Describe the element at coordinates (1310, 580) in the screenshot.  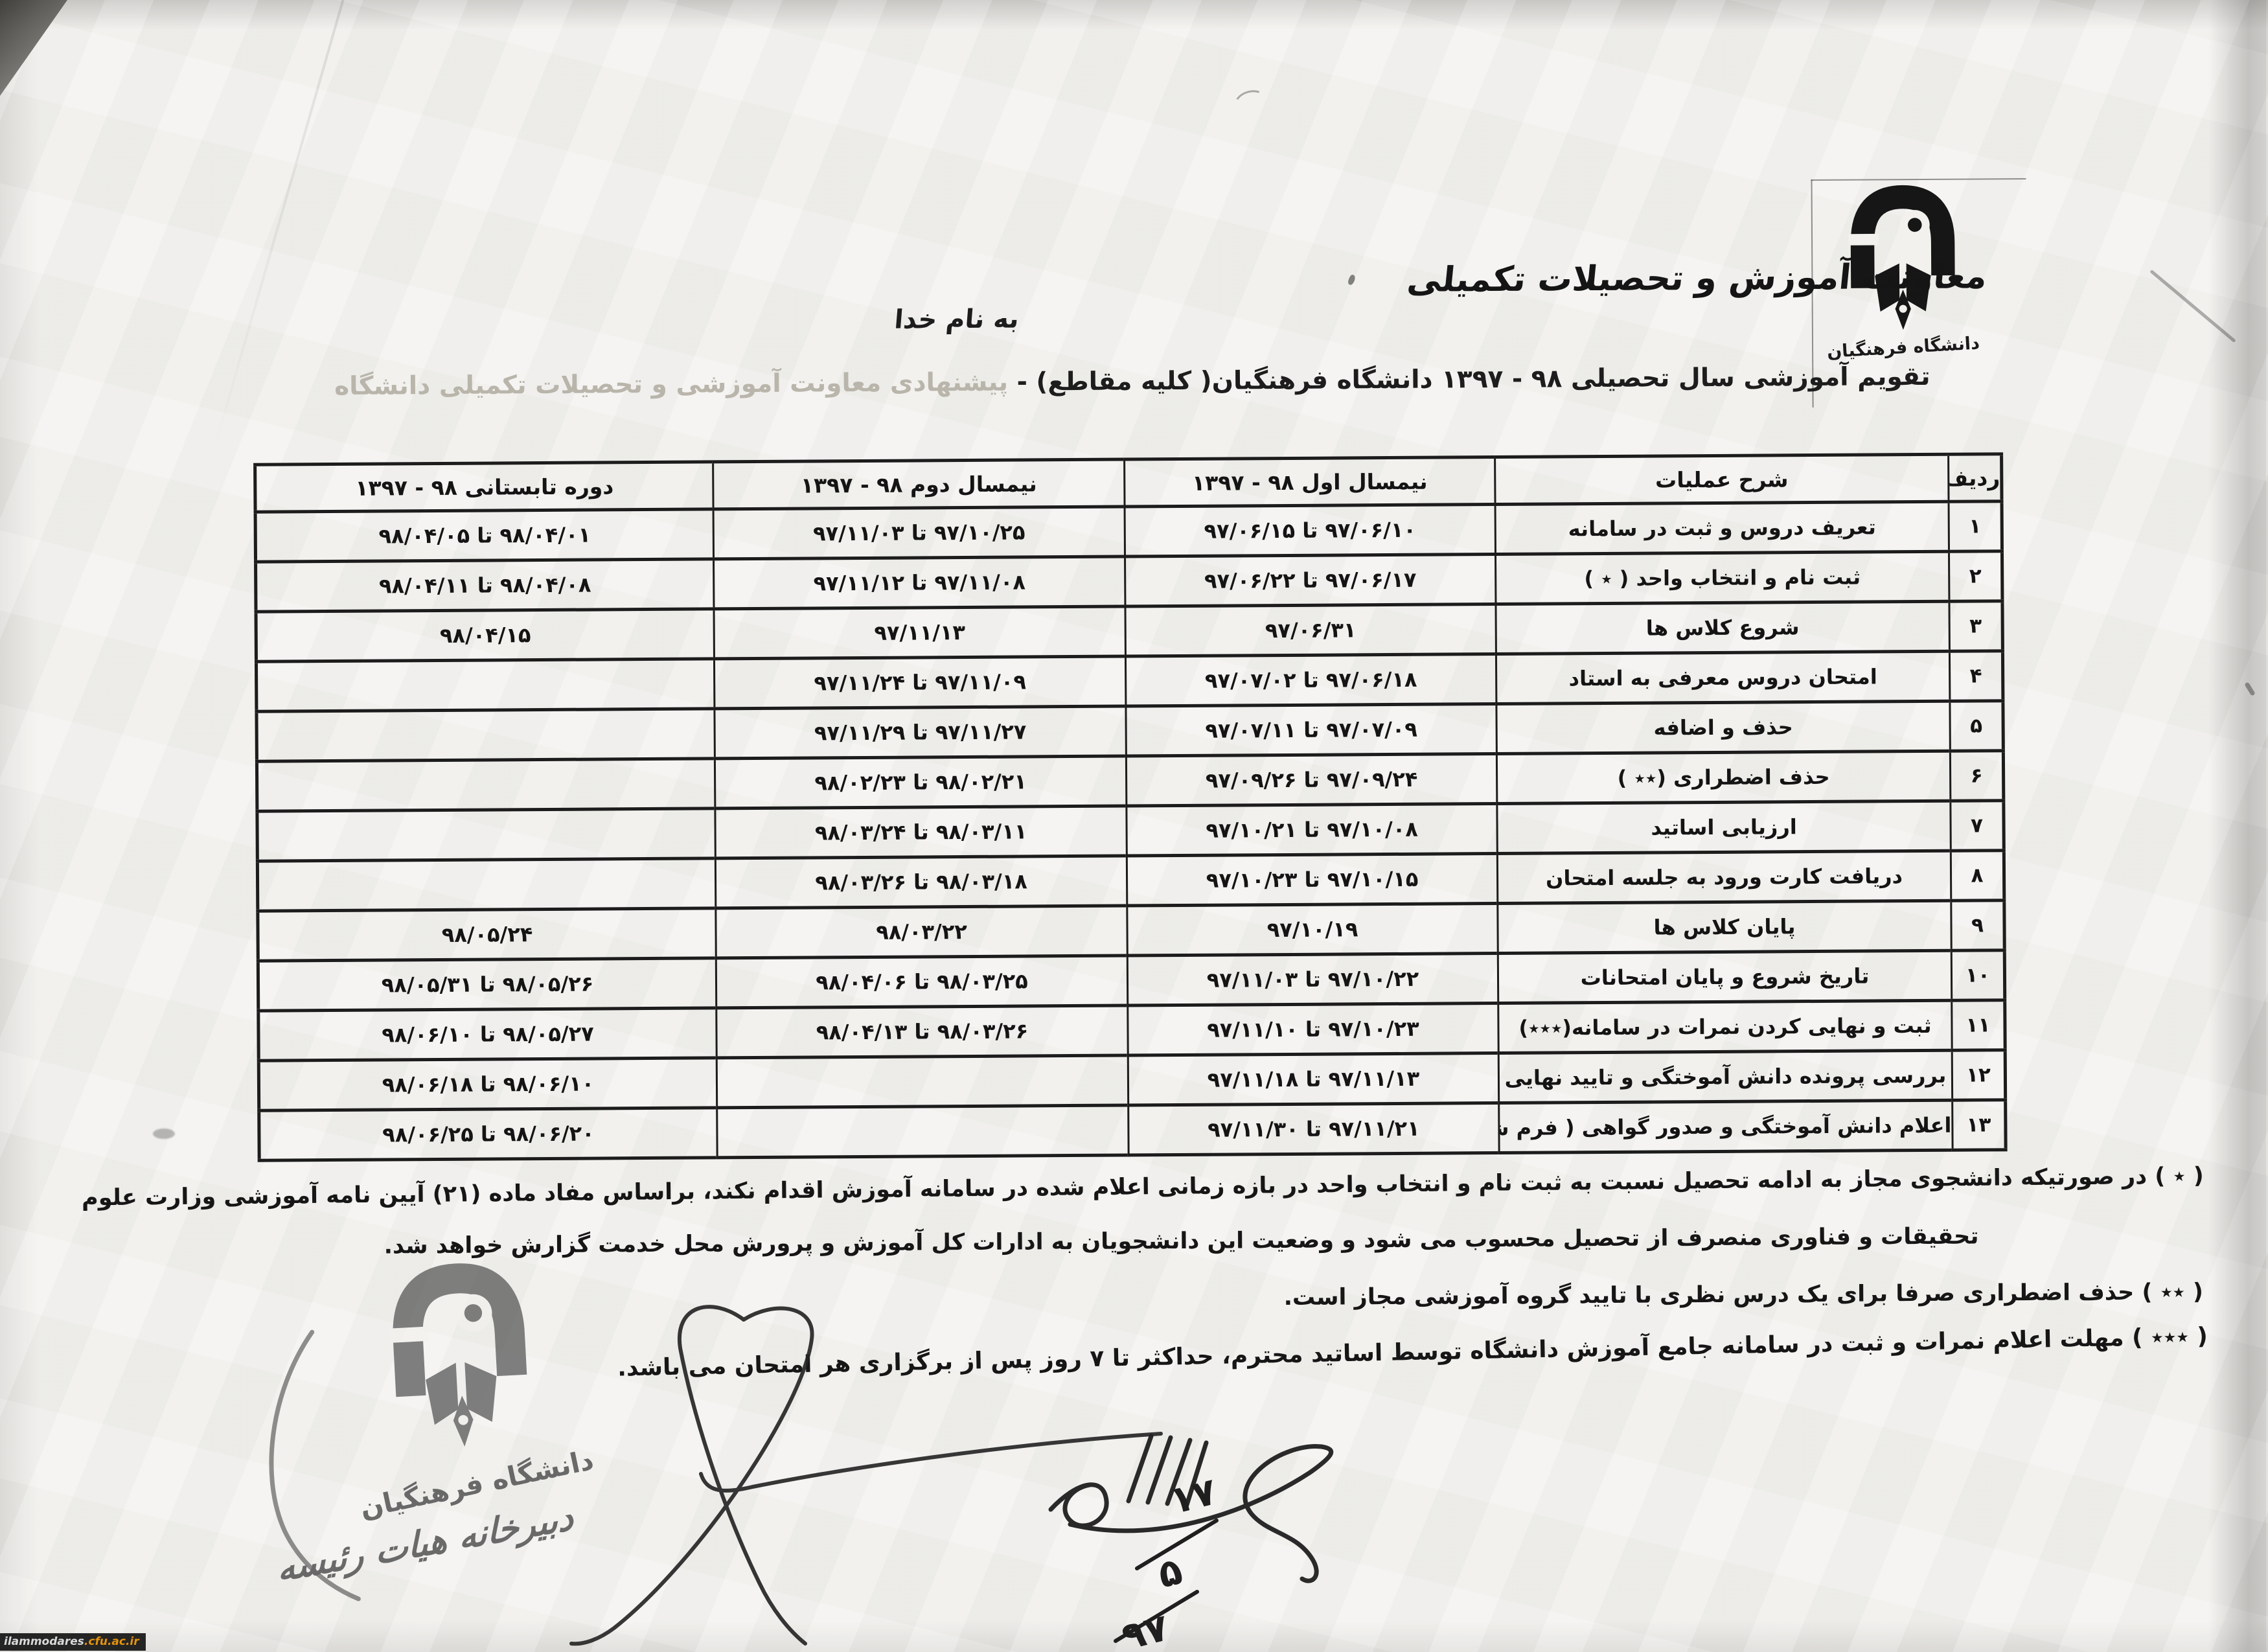
I see `semester1-dates: ۹۷/۰۶/۱۷ تا ۹۷/۰۶/۲۲` at that location.